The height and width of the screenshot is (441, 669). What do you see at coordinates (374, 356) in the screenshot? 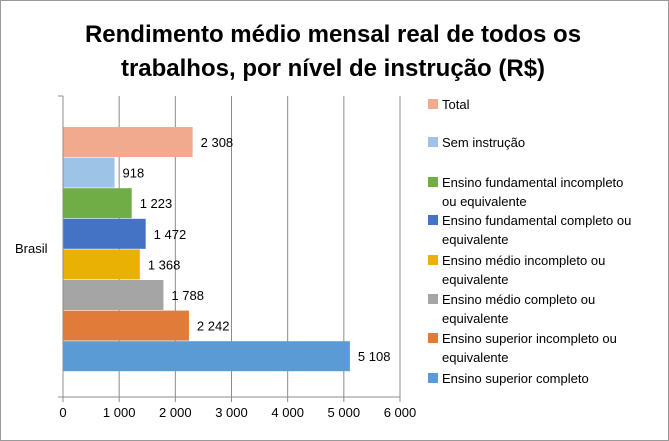
I see `data-label-7: 5 108` at bounding box center [374, 356].